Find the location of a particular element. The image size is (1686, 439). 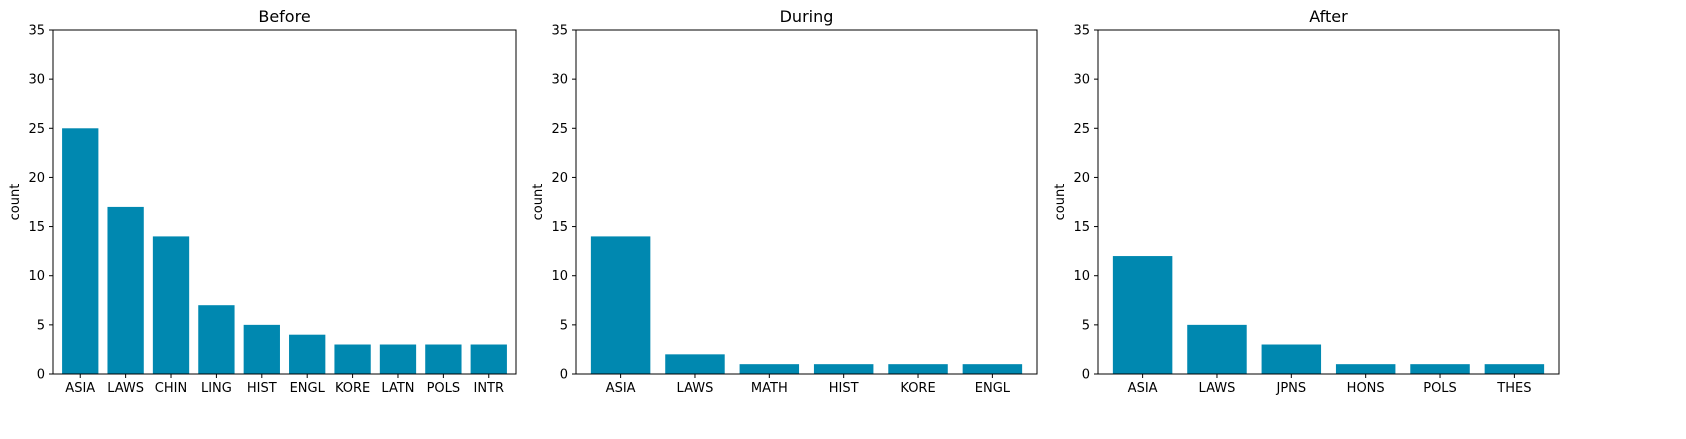

bar-jpns is located at coordinates (1291, 359).